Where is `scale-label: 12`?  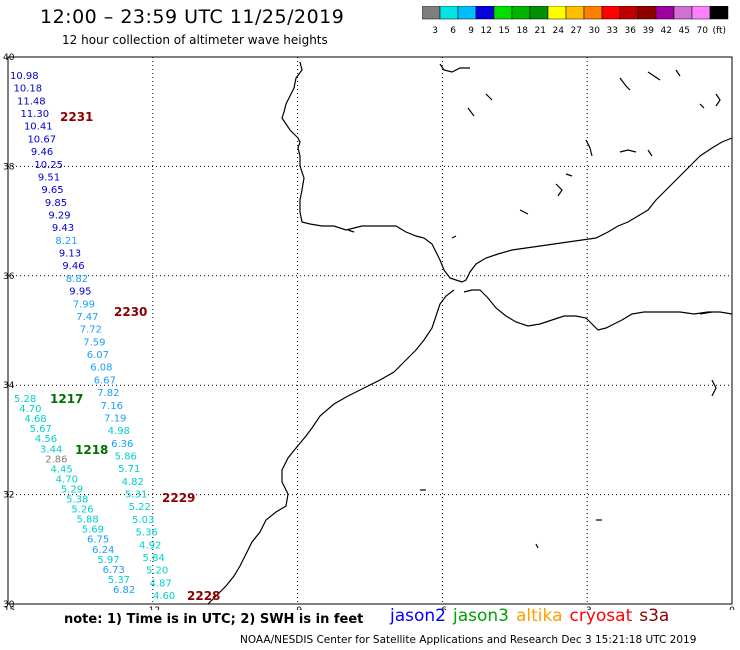
scale-label: 12 is located at coordinates (486, 31).